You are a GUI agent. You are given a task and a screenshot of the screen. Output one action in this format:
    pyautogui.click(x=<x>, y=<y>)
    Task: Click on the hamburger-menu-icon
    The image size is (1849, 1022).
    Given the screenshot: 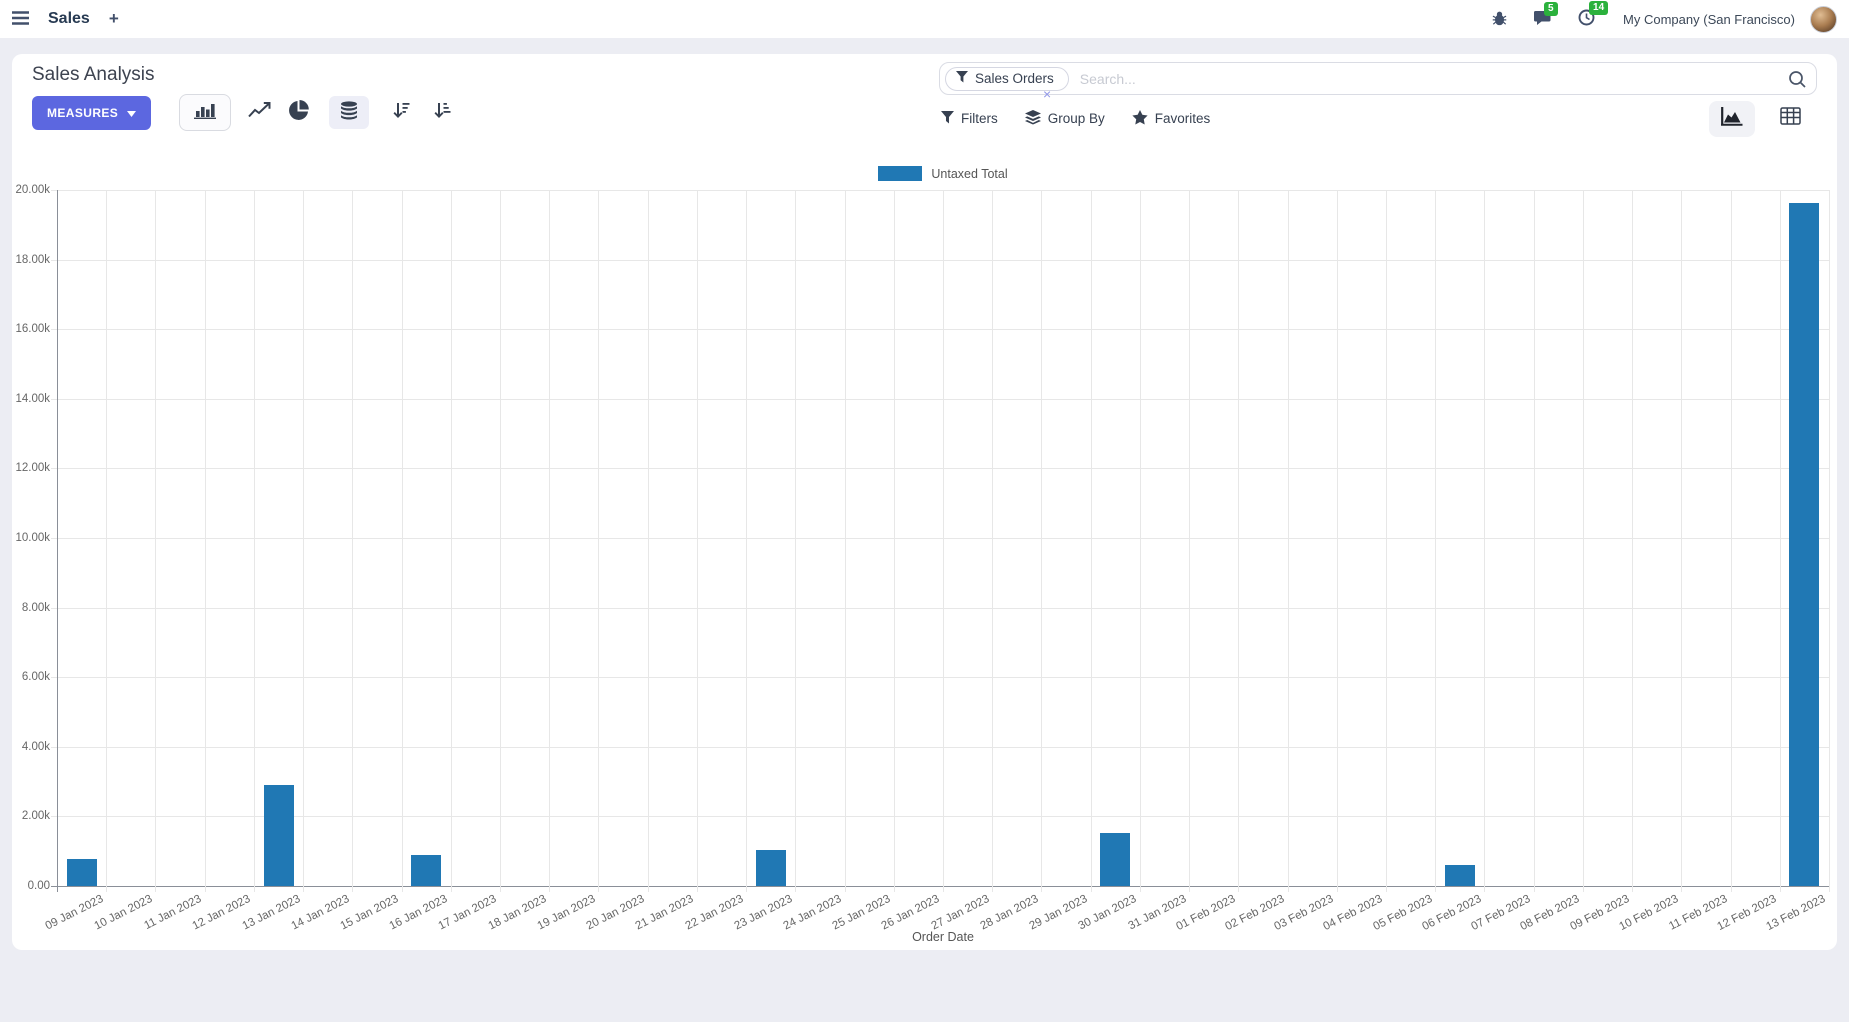 What is the action you would take?
    pyautogui.click(x=20, y=19)
    